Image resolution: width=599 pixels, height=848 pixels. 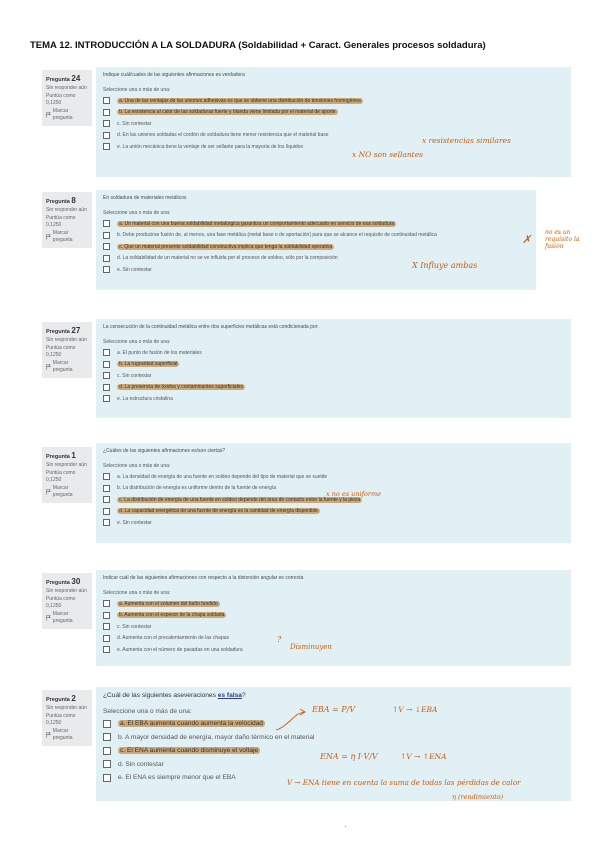 I want to click on answer-option: a. El punto de fusión de los materiales, so click(x=333, y=353).